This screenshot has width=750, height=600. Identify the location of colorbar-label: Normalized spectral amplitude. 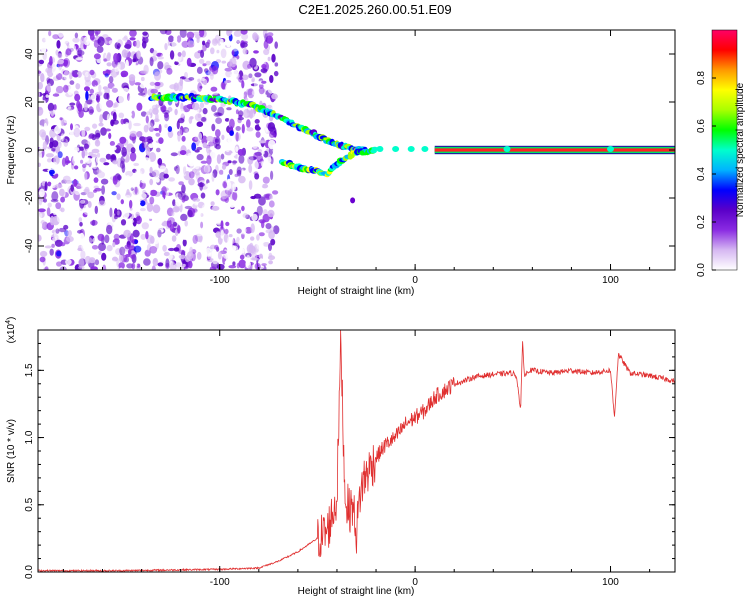
(740, 149).